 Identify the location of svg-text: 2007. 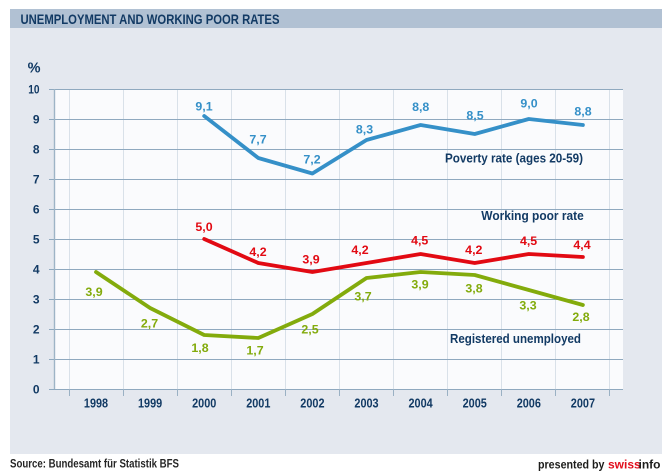
(583, 404).